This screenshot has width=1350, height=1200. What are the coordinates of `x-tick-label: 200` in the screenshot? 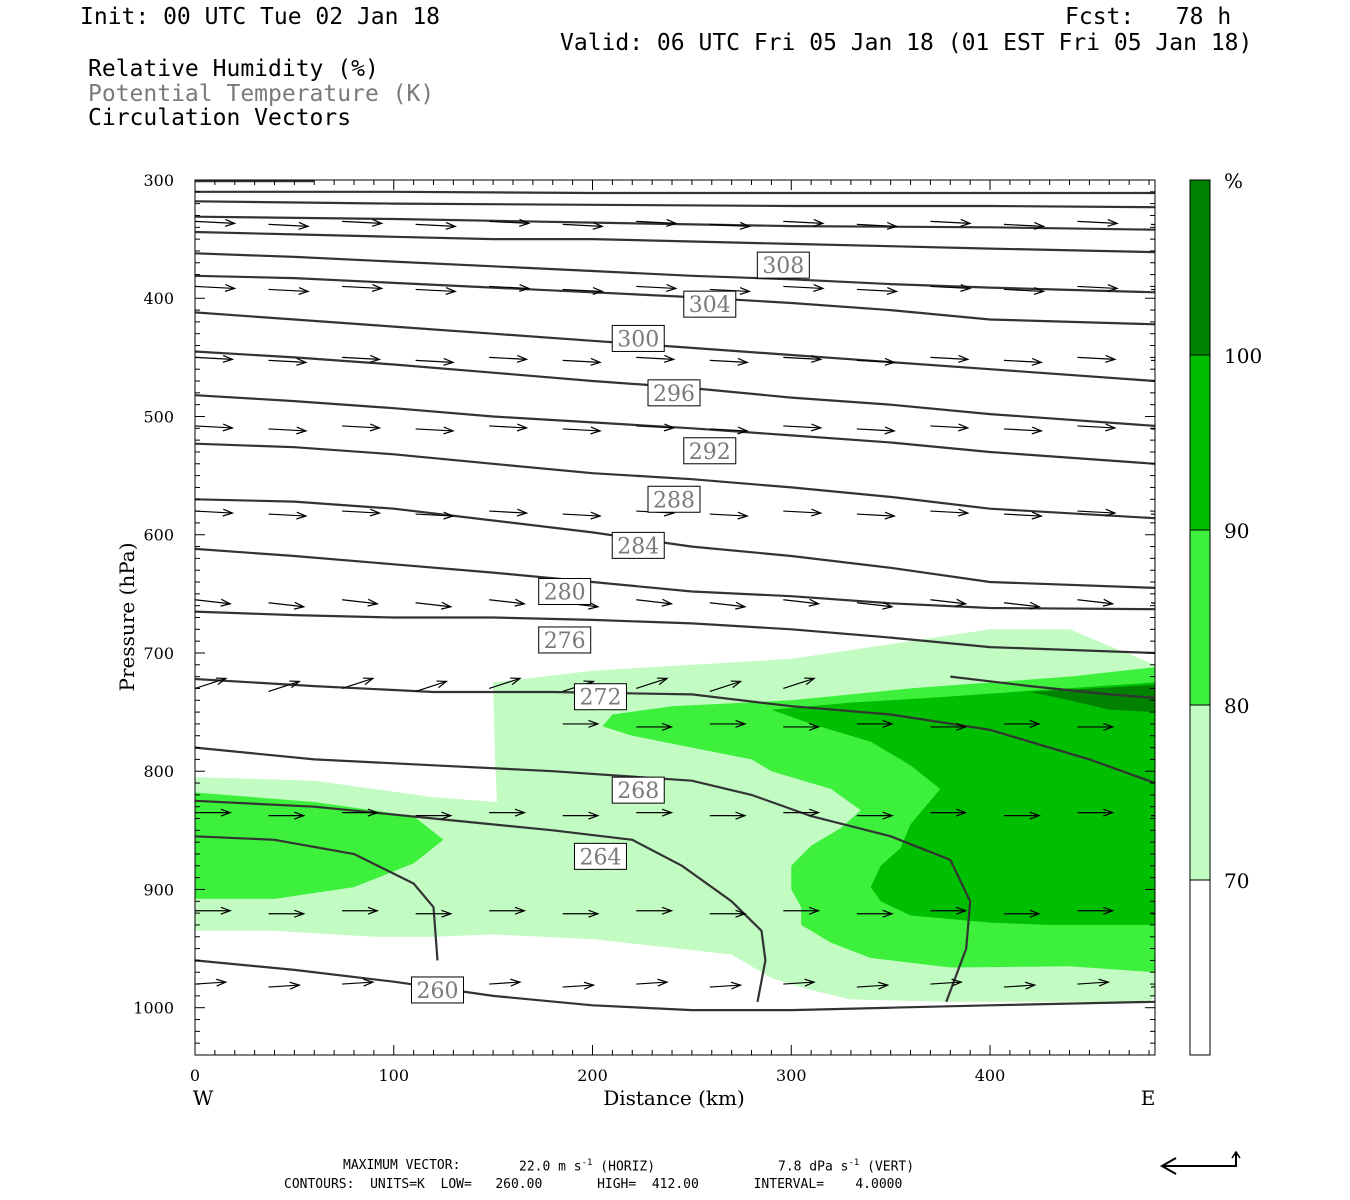 It's located at (592, 1075).